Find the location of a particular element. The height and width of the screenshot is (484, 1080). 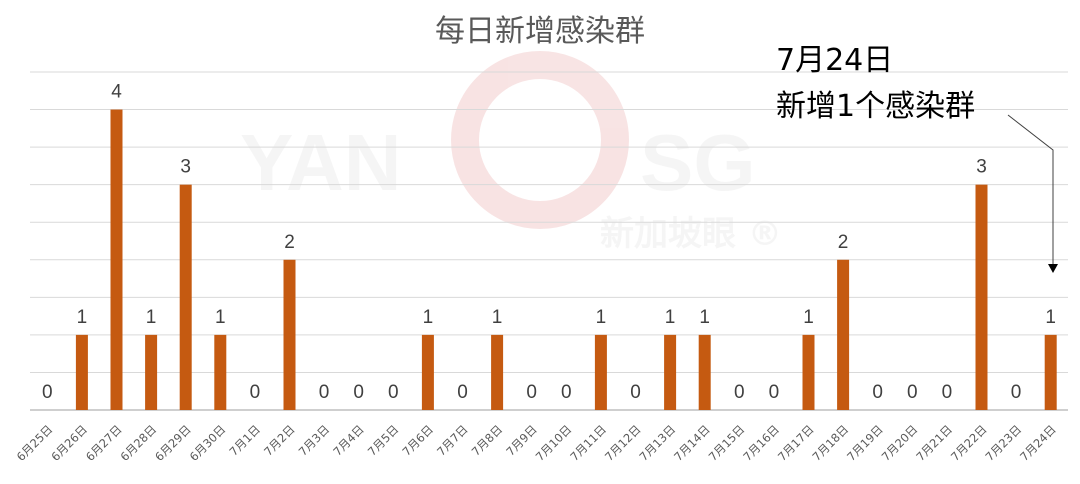

x-tick-label: 6月29日 is located at coordinates (173, 443).